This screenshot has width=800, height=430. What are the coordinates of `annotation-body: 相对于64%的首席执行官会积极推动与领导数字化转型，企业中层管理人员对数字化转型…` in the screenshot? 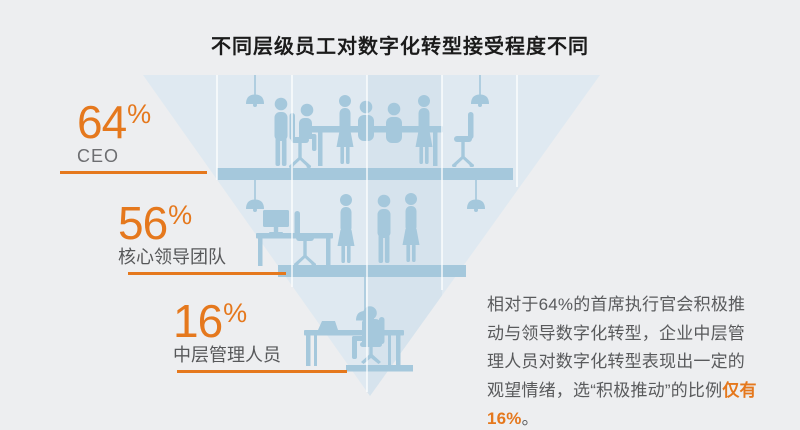 It's located at (616, 347).